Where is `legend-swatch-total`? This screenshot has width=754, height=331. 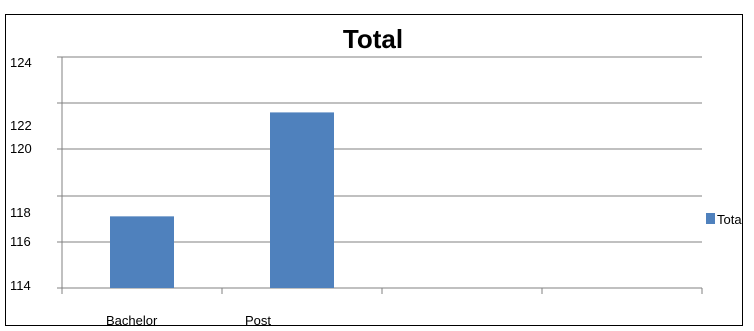
legend-swatch-total is located at coordinates (710, 218).